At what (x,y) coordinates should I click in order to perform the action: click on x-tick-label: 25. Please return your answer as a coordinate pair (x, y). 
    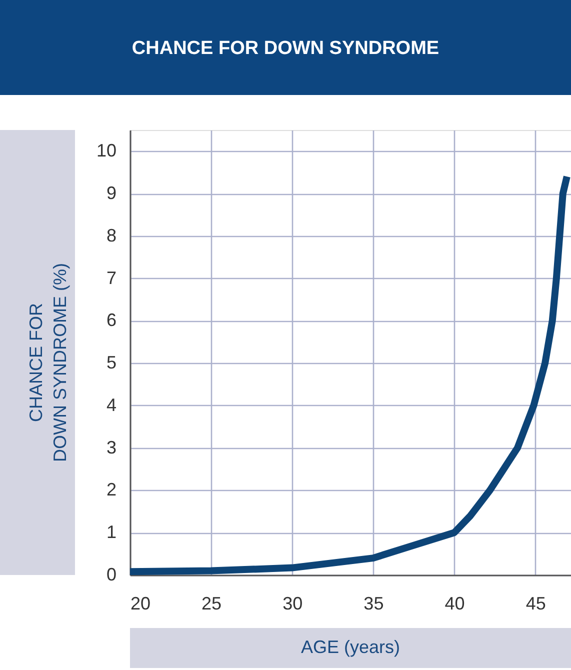
    Looking at the image, I should click on (212, 604).